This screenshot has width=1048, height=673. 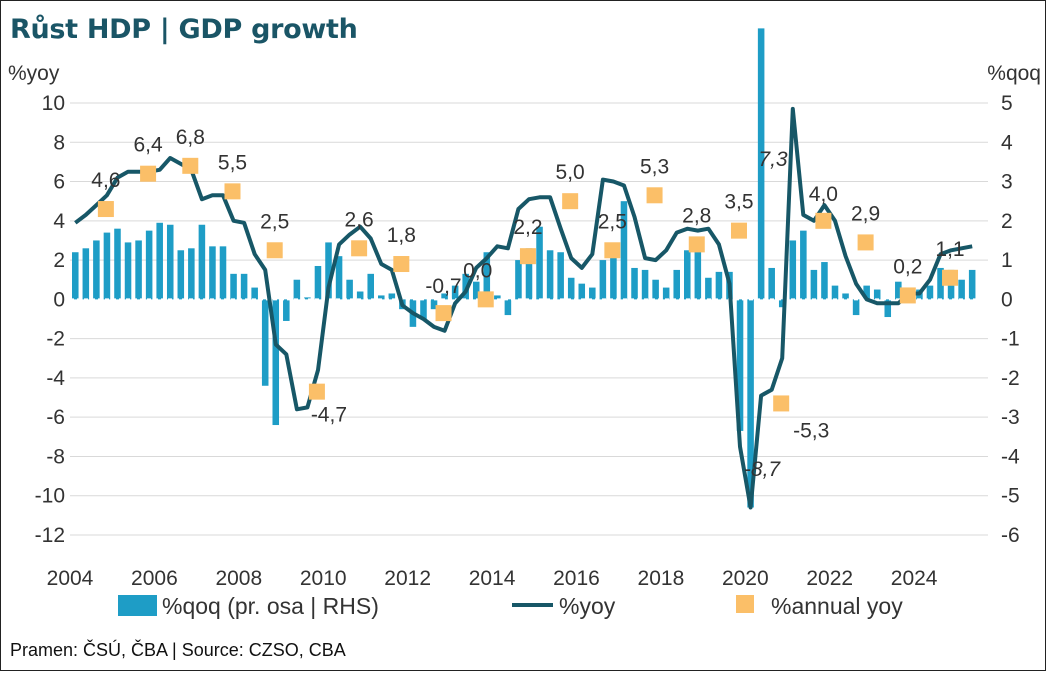 What do you see at coordinates (270, 606) in the screenshot?
I see `legend-label-qoq: %qoq (pr. osa | RHS)` at bounding box center [270, 606].